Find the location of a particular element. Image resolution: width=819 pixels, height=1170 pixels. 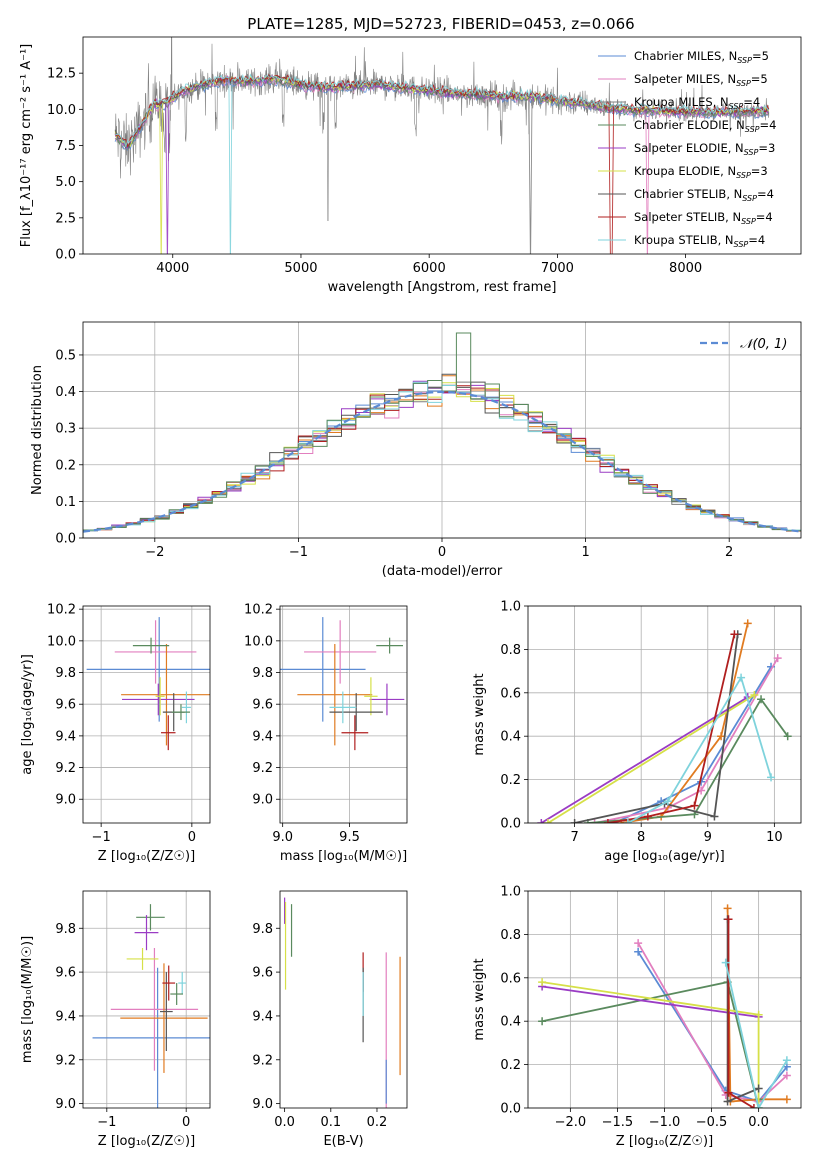

age_vs_mass-plot-area is located at coordinates (342, 684).